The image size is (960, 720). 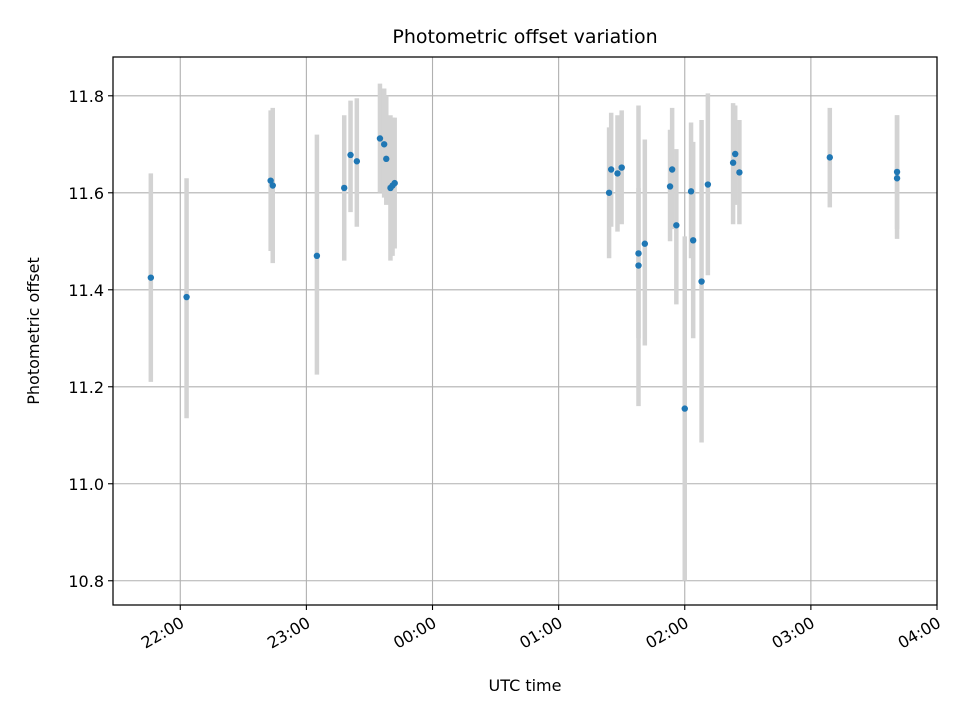 What do you see at coordinates (86, 96) in the screenshot?
I see `y-tick-label: 11.8` at bounding box center [86, 96].